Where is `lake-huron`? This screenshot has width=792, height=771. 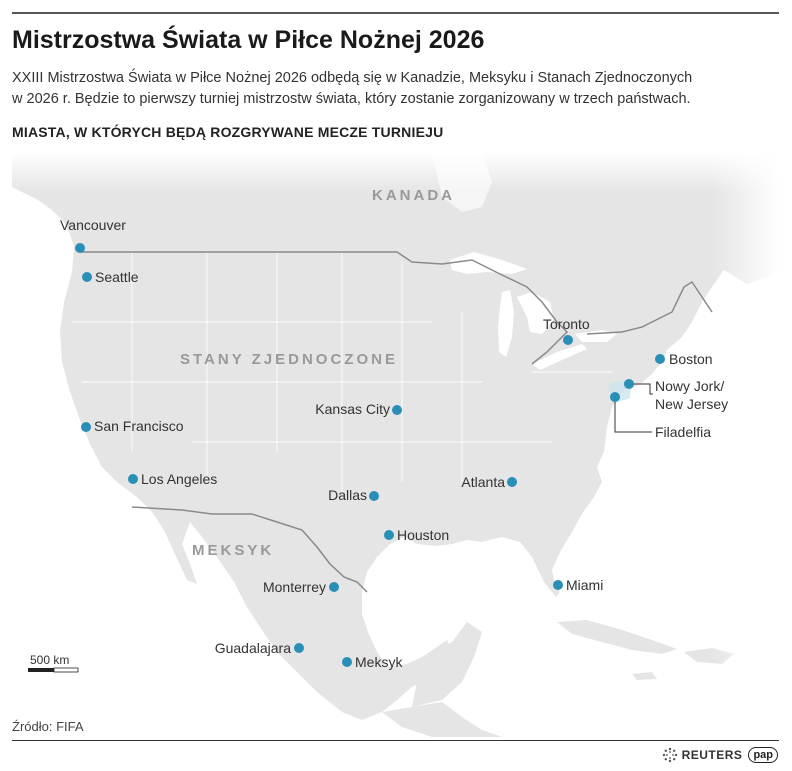
lake-huron is located at coordinates (535, 313).